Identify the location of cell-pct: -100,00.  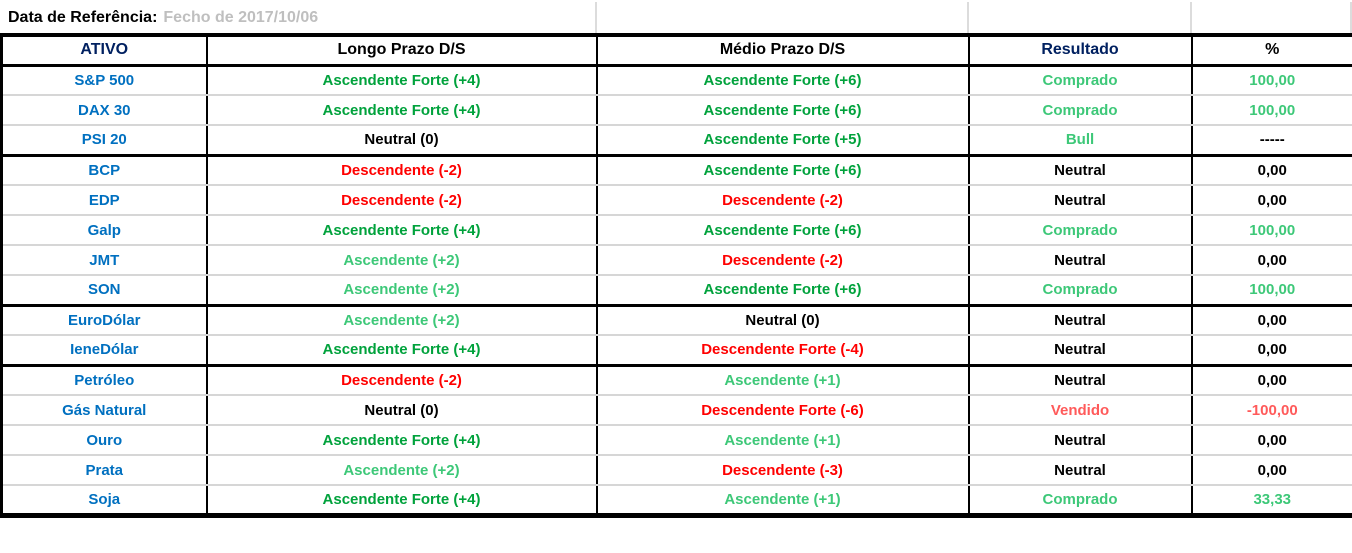
(1271, 410).